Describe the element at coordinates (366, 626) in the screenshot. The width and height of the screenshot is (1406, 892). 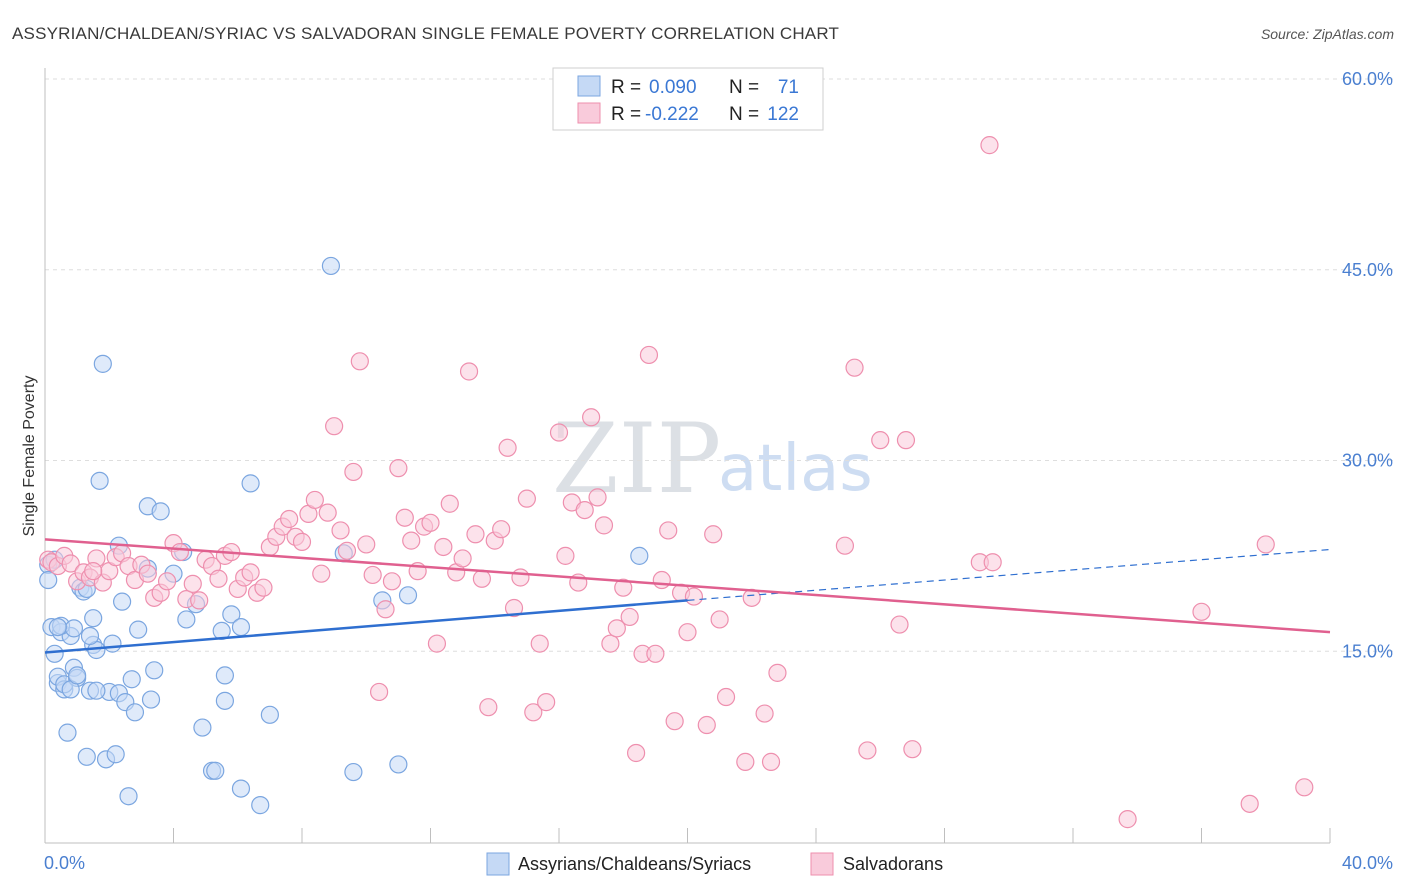
I see `assyrians-trend-line` at that location.